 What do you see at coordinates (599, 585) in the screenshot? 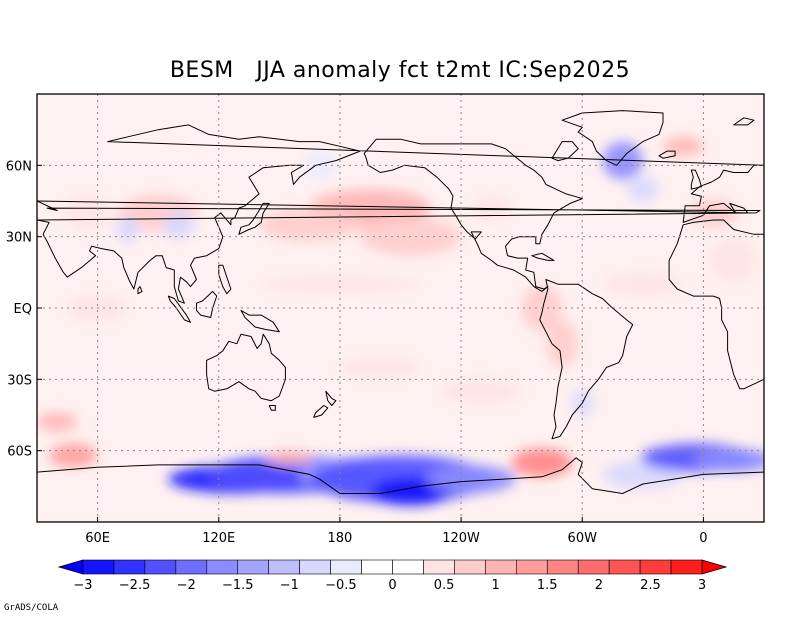
I see `colorbar-tick-label: 2` at bounding box center [599, 585].